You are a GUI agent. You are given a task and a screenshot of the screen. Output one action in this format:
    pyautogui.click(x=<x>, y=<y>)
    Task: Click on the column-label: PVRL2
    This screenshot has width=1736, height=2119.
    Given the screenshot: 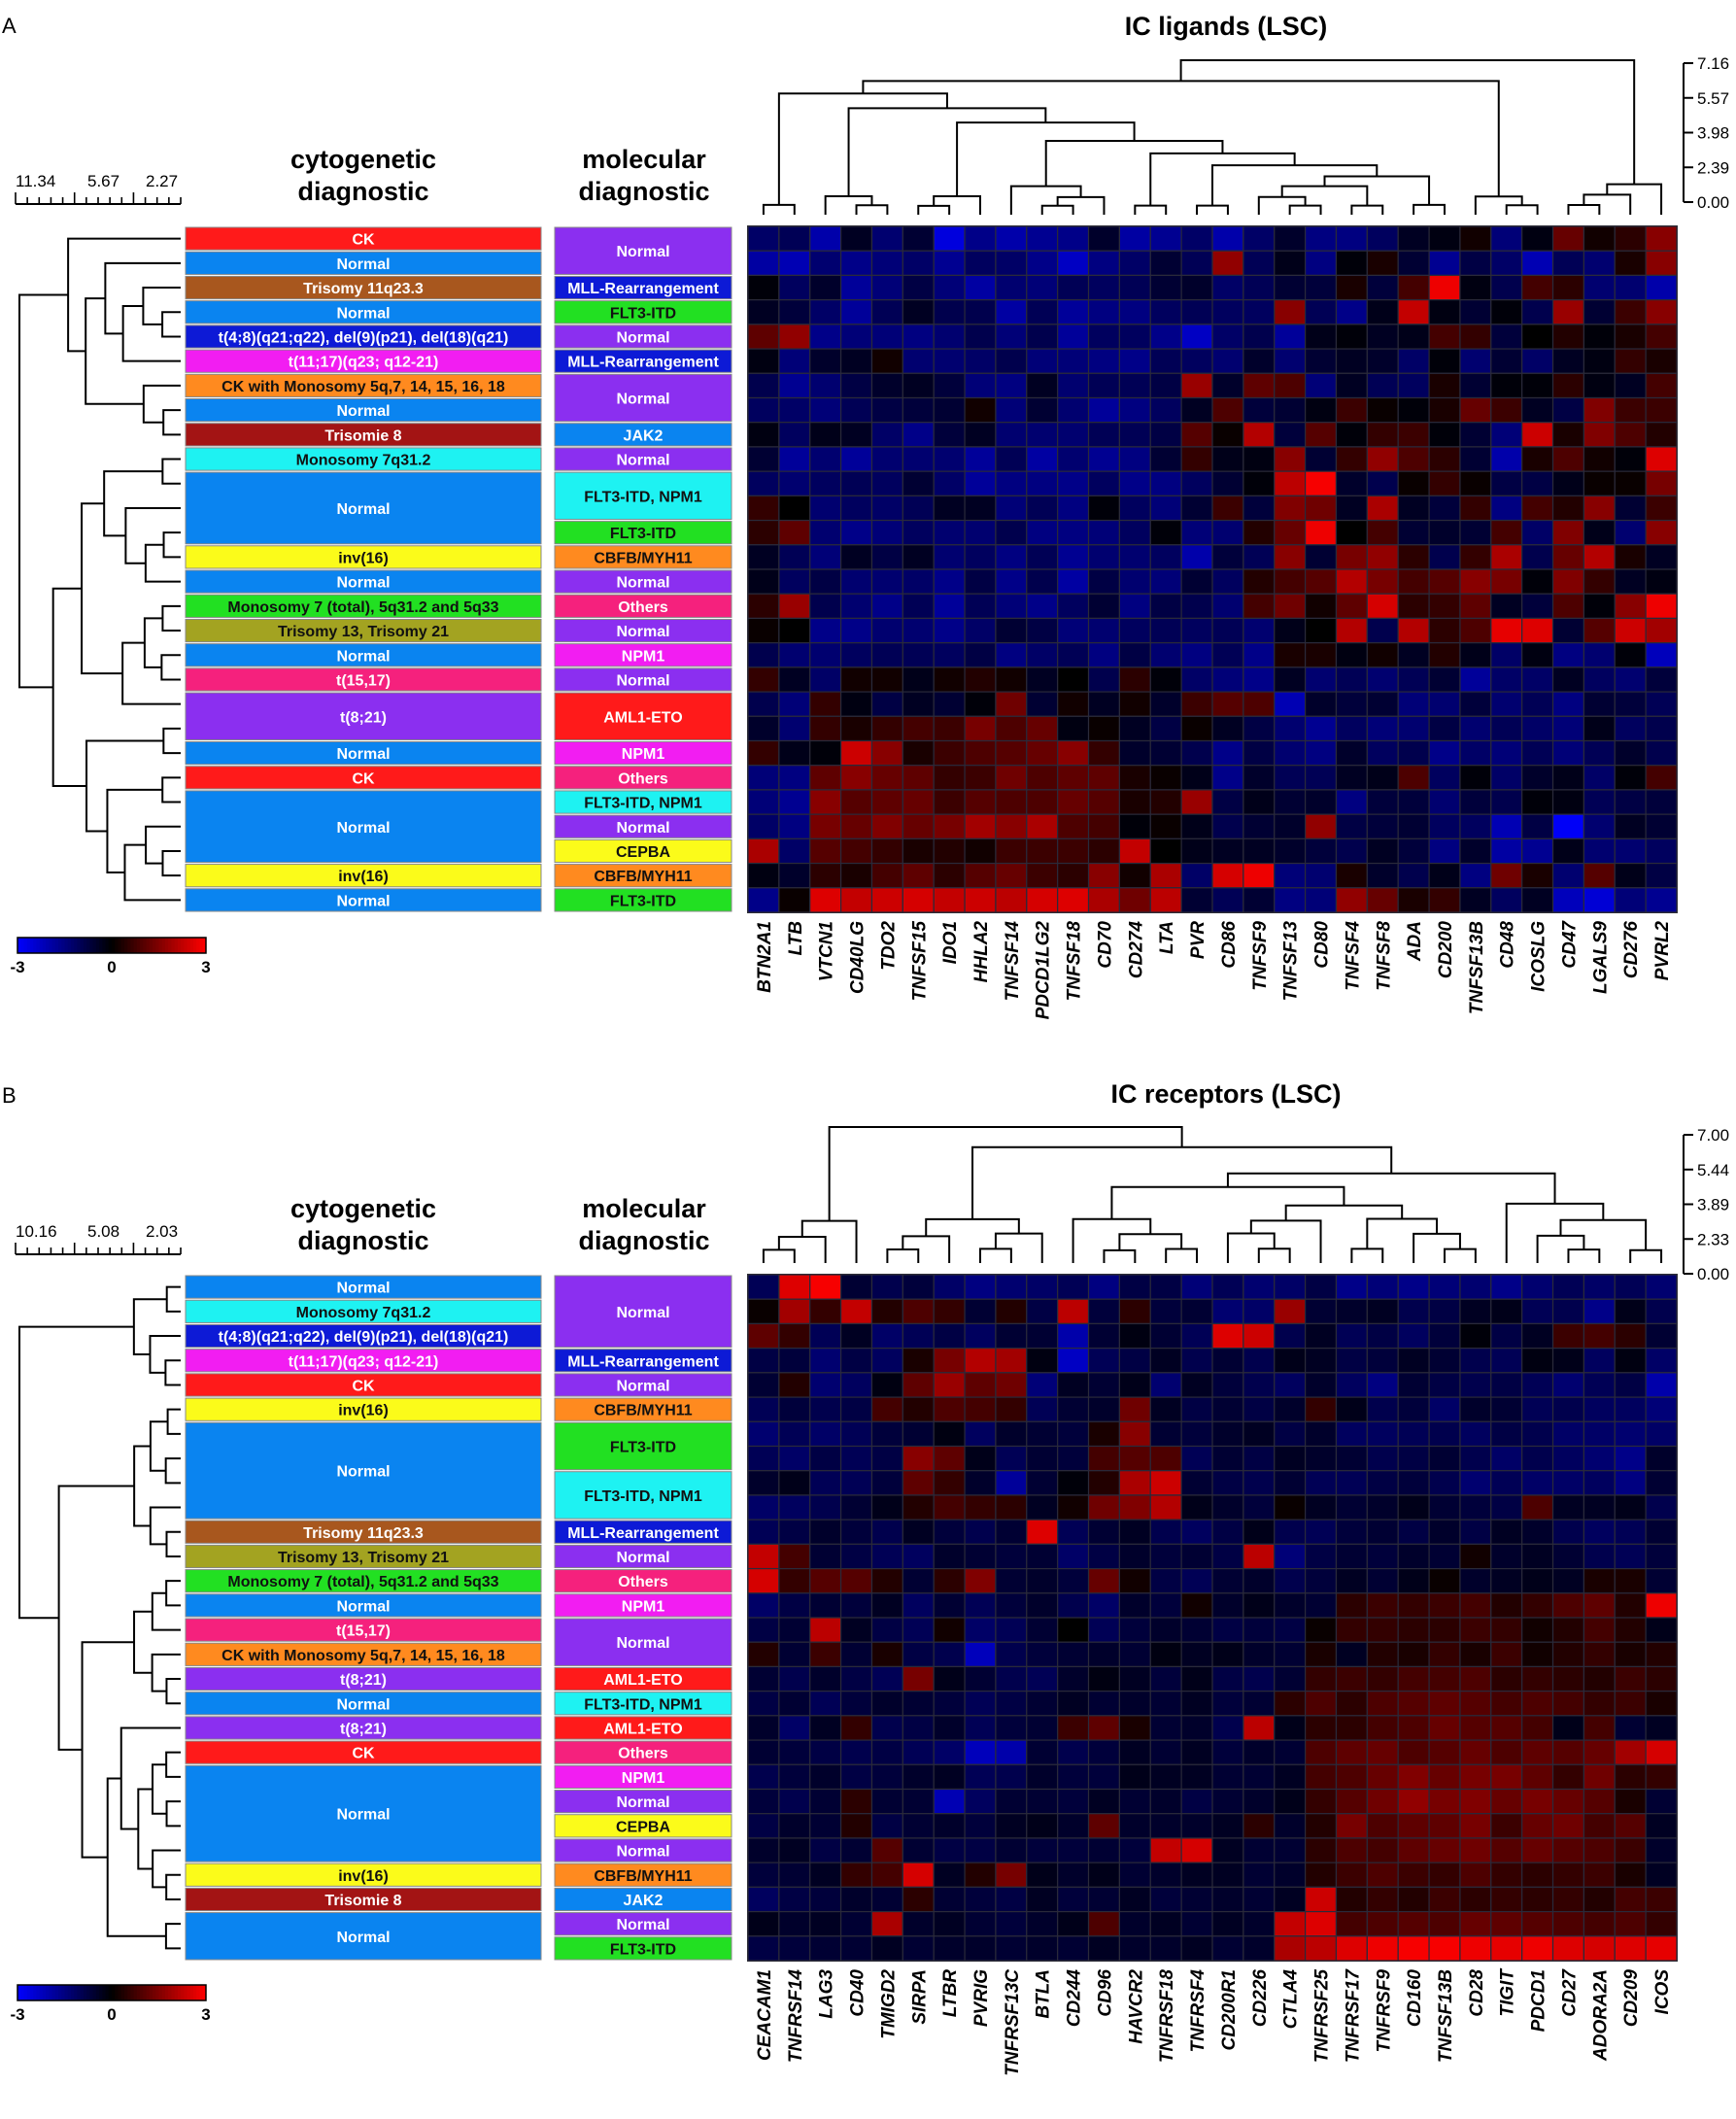 What is the action you would take?
    pyautogui.click(x=1662, y=951)
    